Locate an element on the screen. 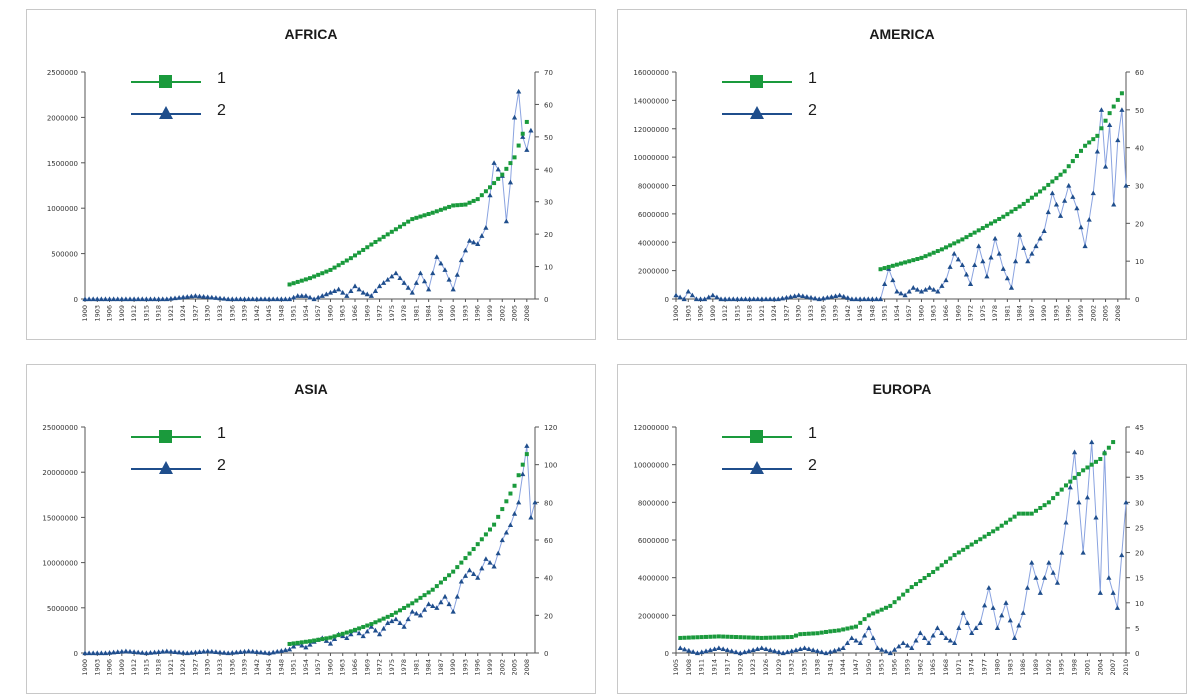 The width and height of the screenshot is (1192, 694). legend-label-series-2: 2 is located at coordinates (812, 110).